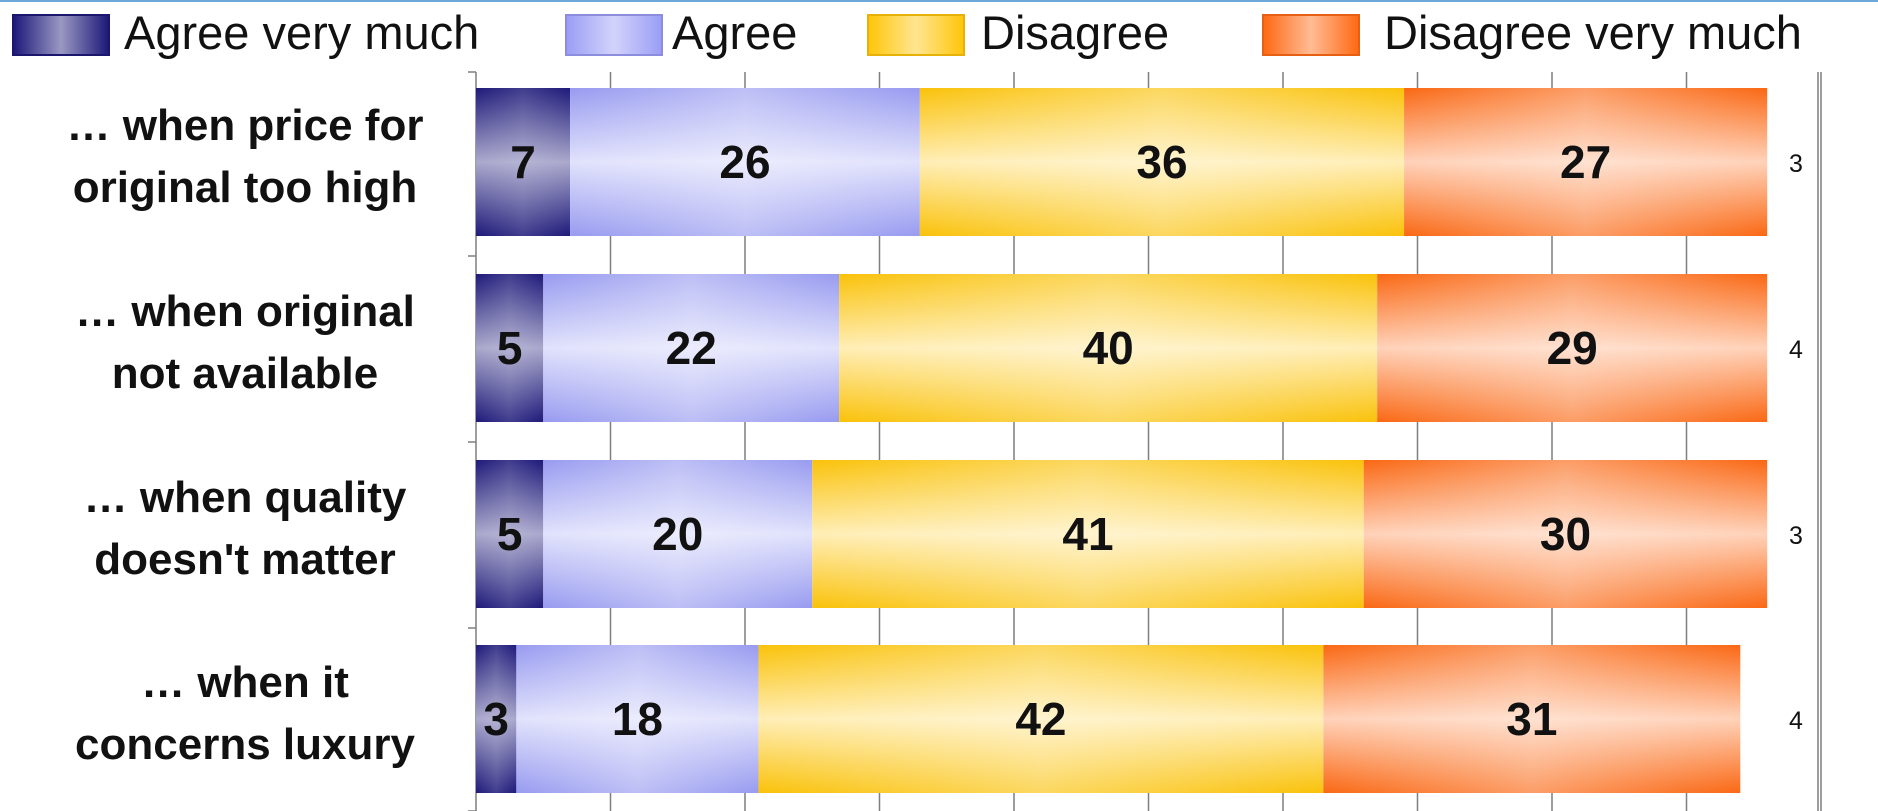  Describe the element at coordinates (245, 528) in the screenshot. I see `category-label: … when quality doesn't matter` at that location.